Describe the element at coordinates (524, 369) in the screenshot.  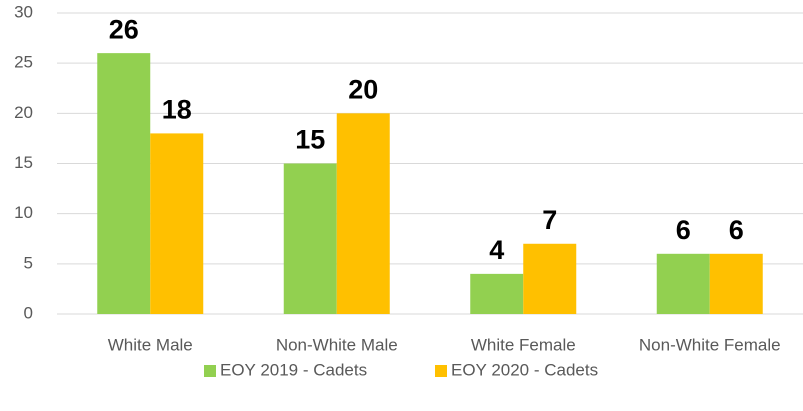
I see `legend-label: EOY 2020 - Cadets` at that location.